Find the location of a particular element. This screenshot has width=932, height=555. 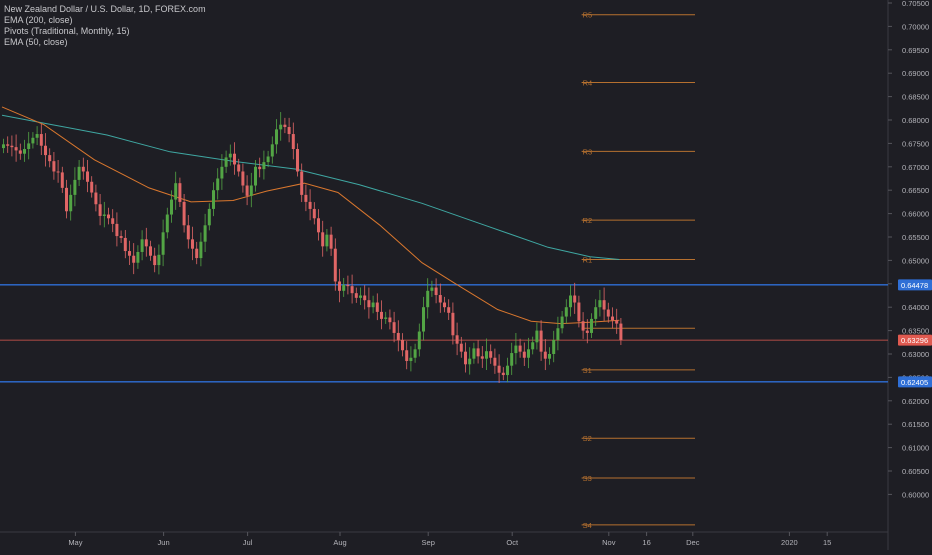

x-tick-label: 2020 is located at coordinates (789, 542).